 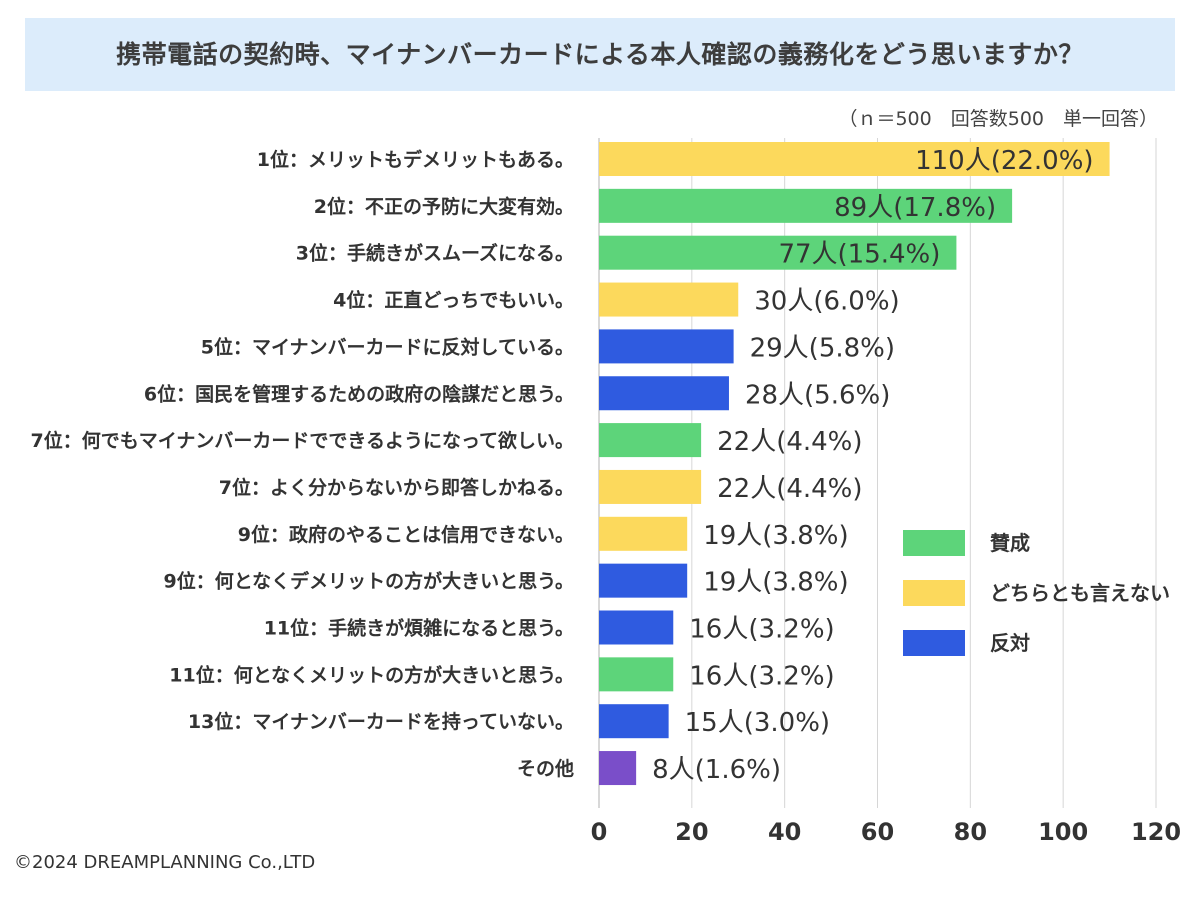 I want to click on value-label: 89人(17.8%), so click(x=915, y=208).